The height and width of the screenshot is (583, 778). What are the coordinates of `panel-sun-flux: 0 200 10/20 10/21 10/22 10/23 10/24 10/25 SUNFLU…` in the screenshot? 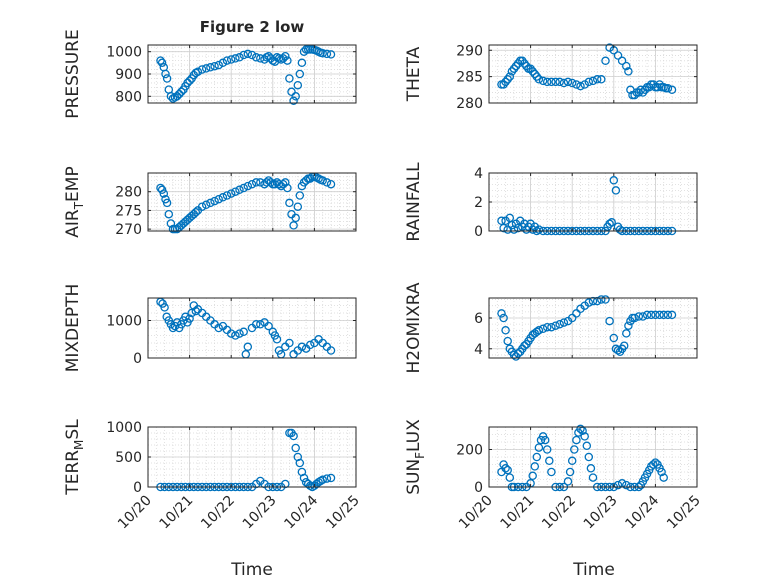 It's located at (554, 476).